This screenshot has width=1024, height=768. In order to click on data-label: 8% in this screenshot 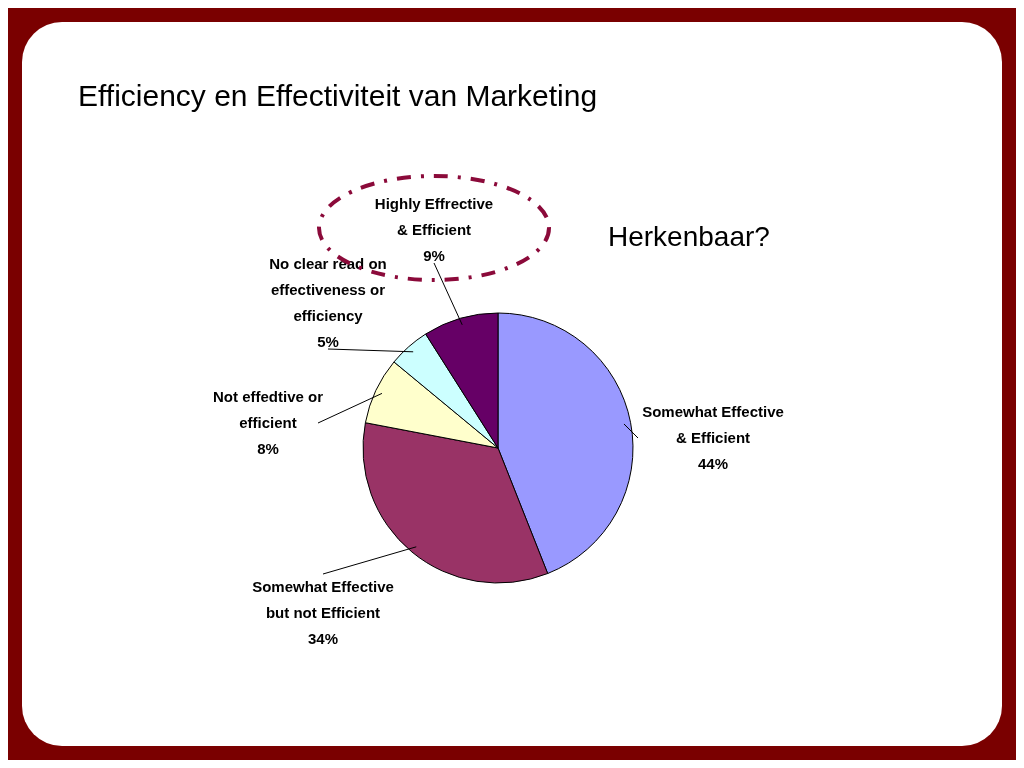, I will do `click(268, 448)`.